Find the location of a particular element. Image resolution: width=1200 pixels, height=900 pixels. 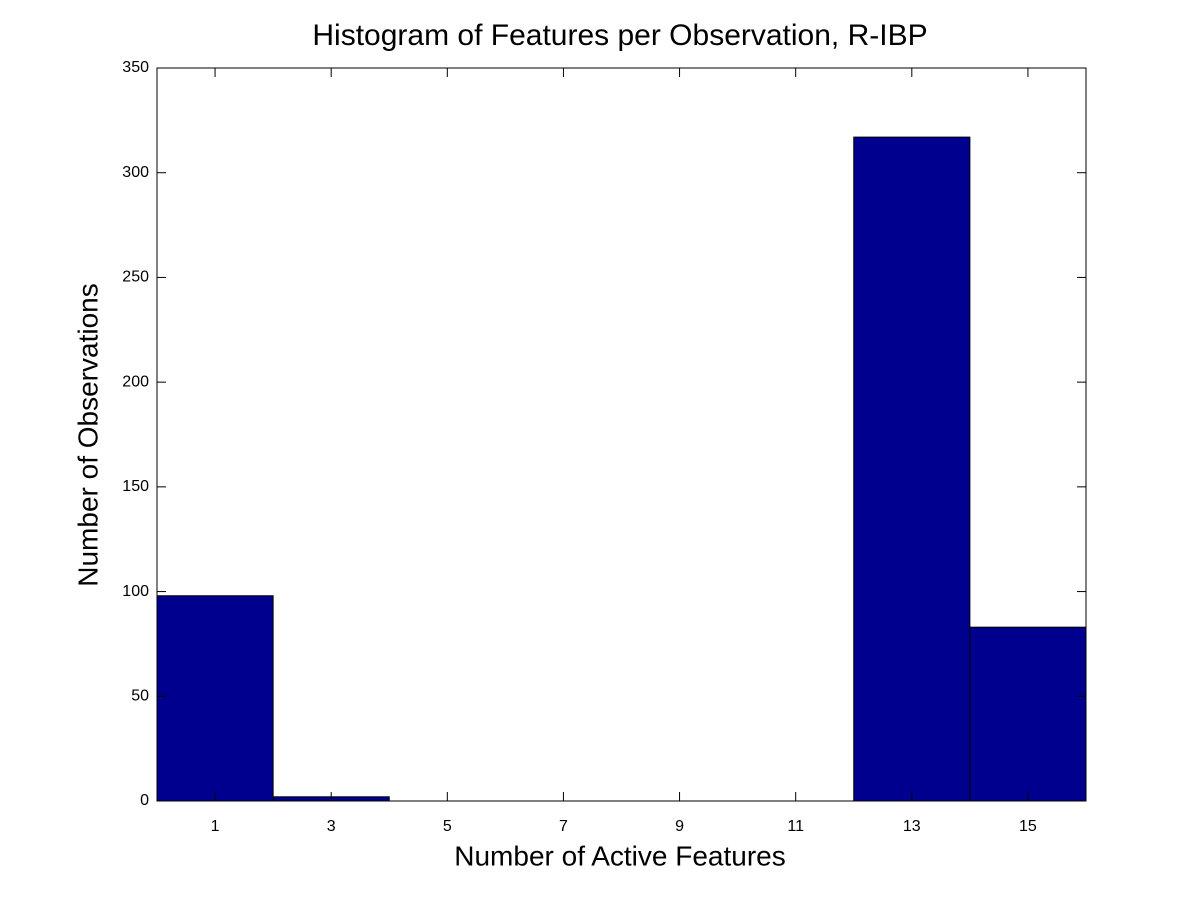

y-tick-label: 150 is located at coordinates (135, 486).